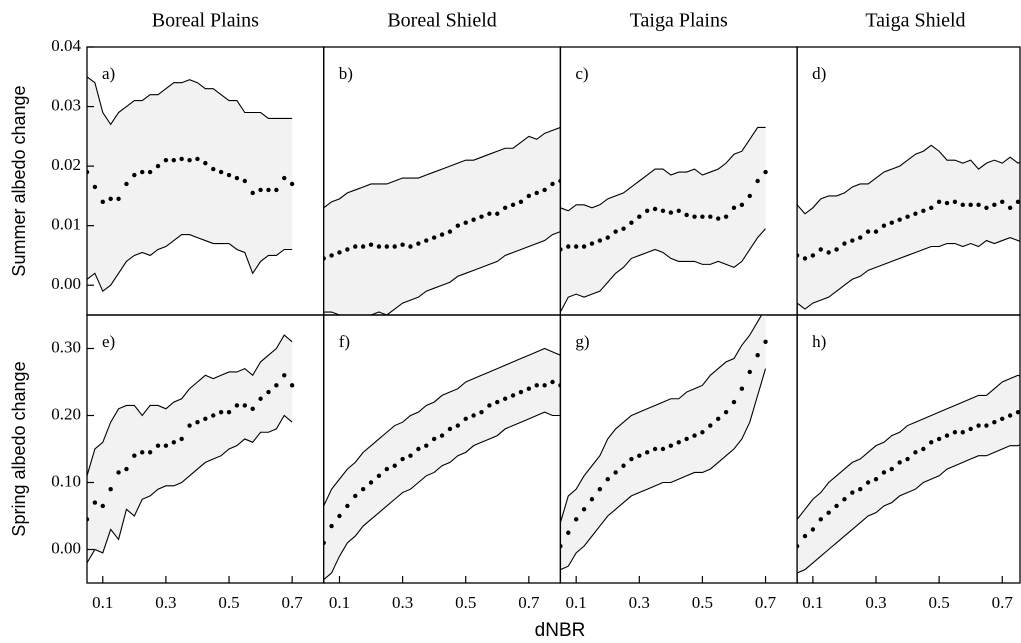 This screenshot has height=643, width=1021. I want to click on panel: h) 0.1 0.3 0.5 0.7, so click(908, 463).